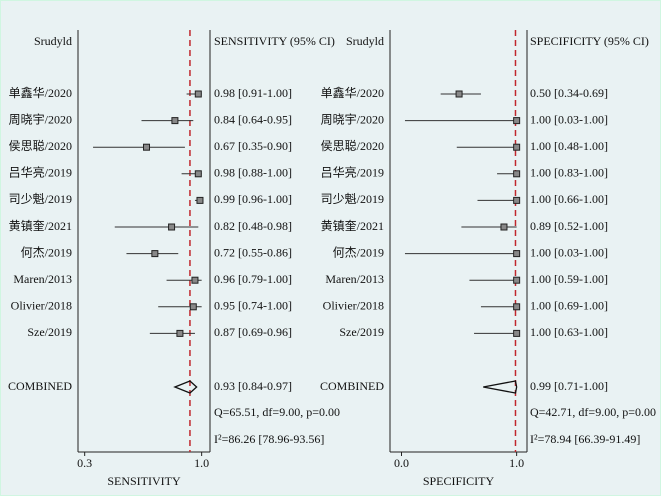 This screenshot has width=661, height=496. I want to click on x-tick-label: 0.0, so click(401, 463).